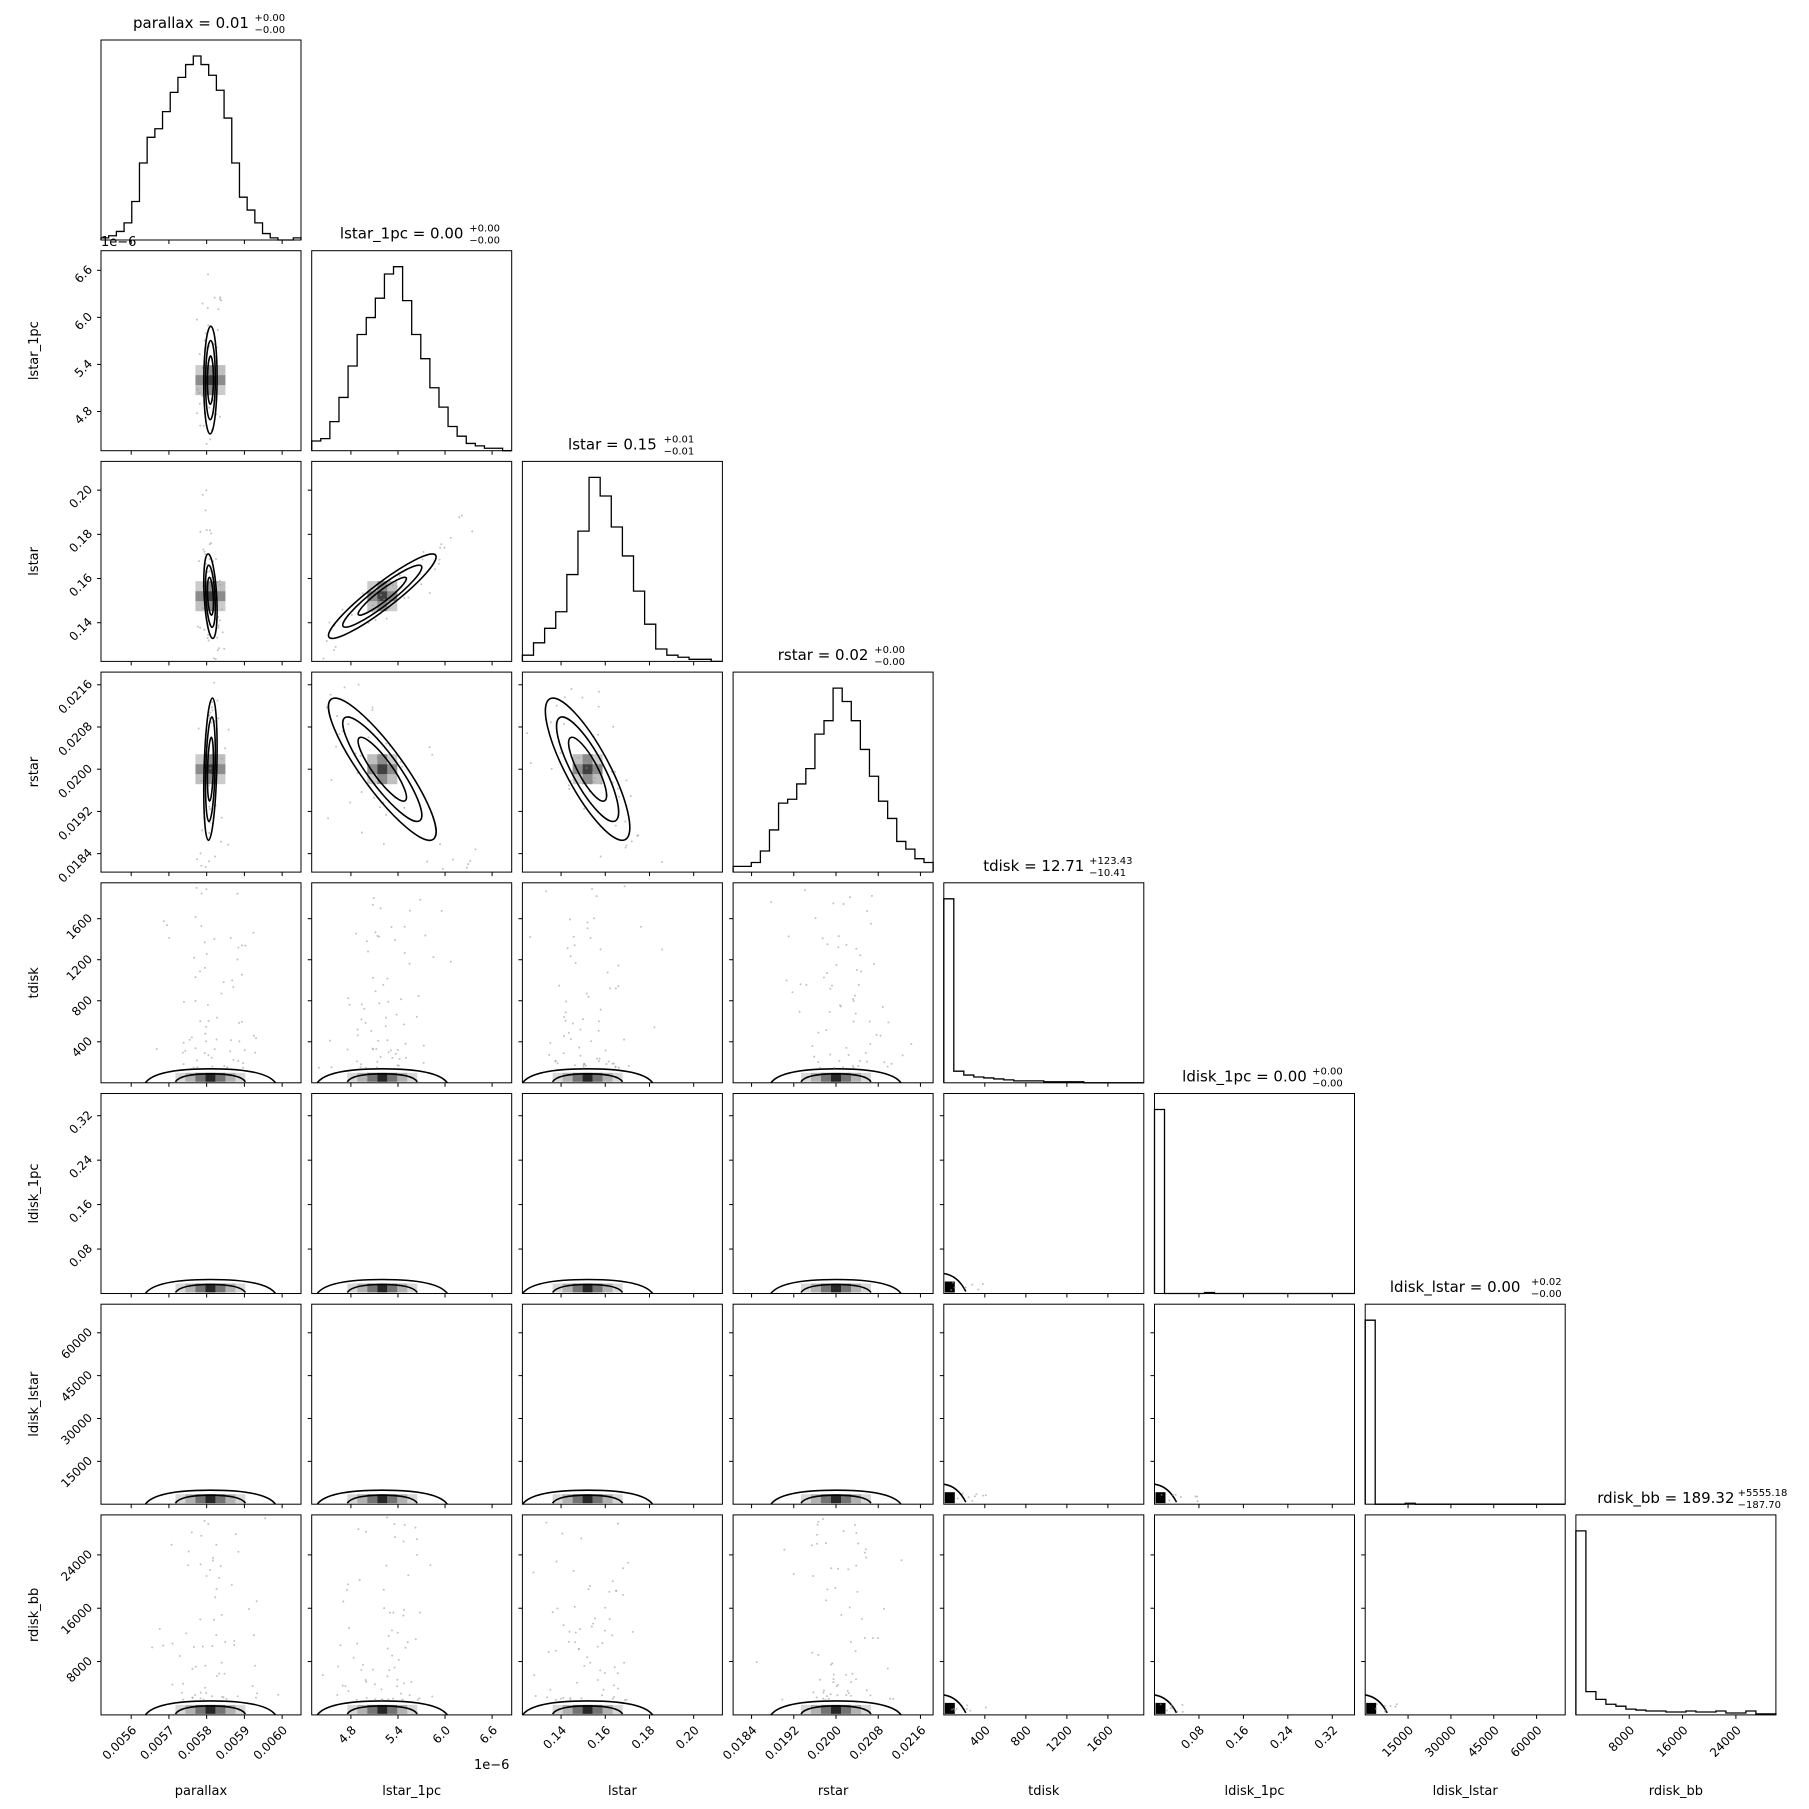 The height and width of the screenshot is (1809, 1809). What do you see at coordinates (1042, 1195) in the screenshot?
I see `panel-ldisk_1pc-vs-tdisk` at bounding box center [1042, 1195].